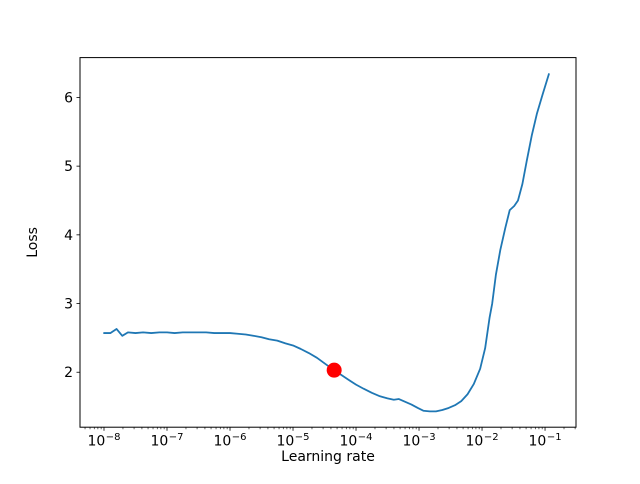  I want to click on y-tick-label: 4, so click(68, 236).